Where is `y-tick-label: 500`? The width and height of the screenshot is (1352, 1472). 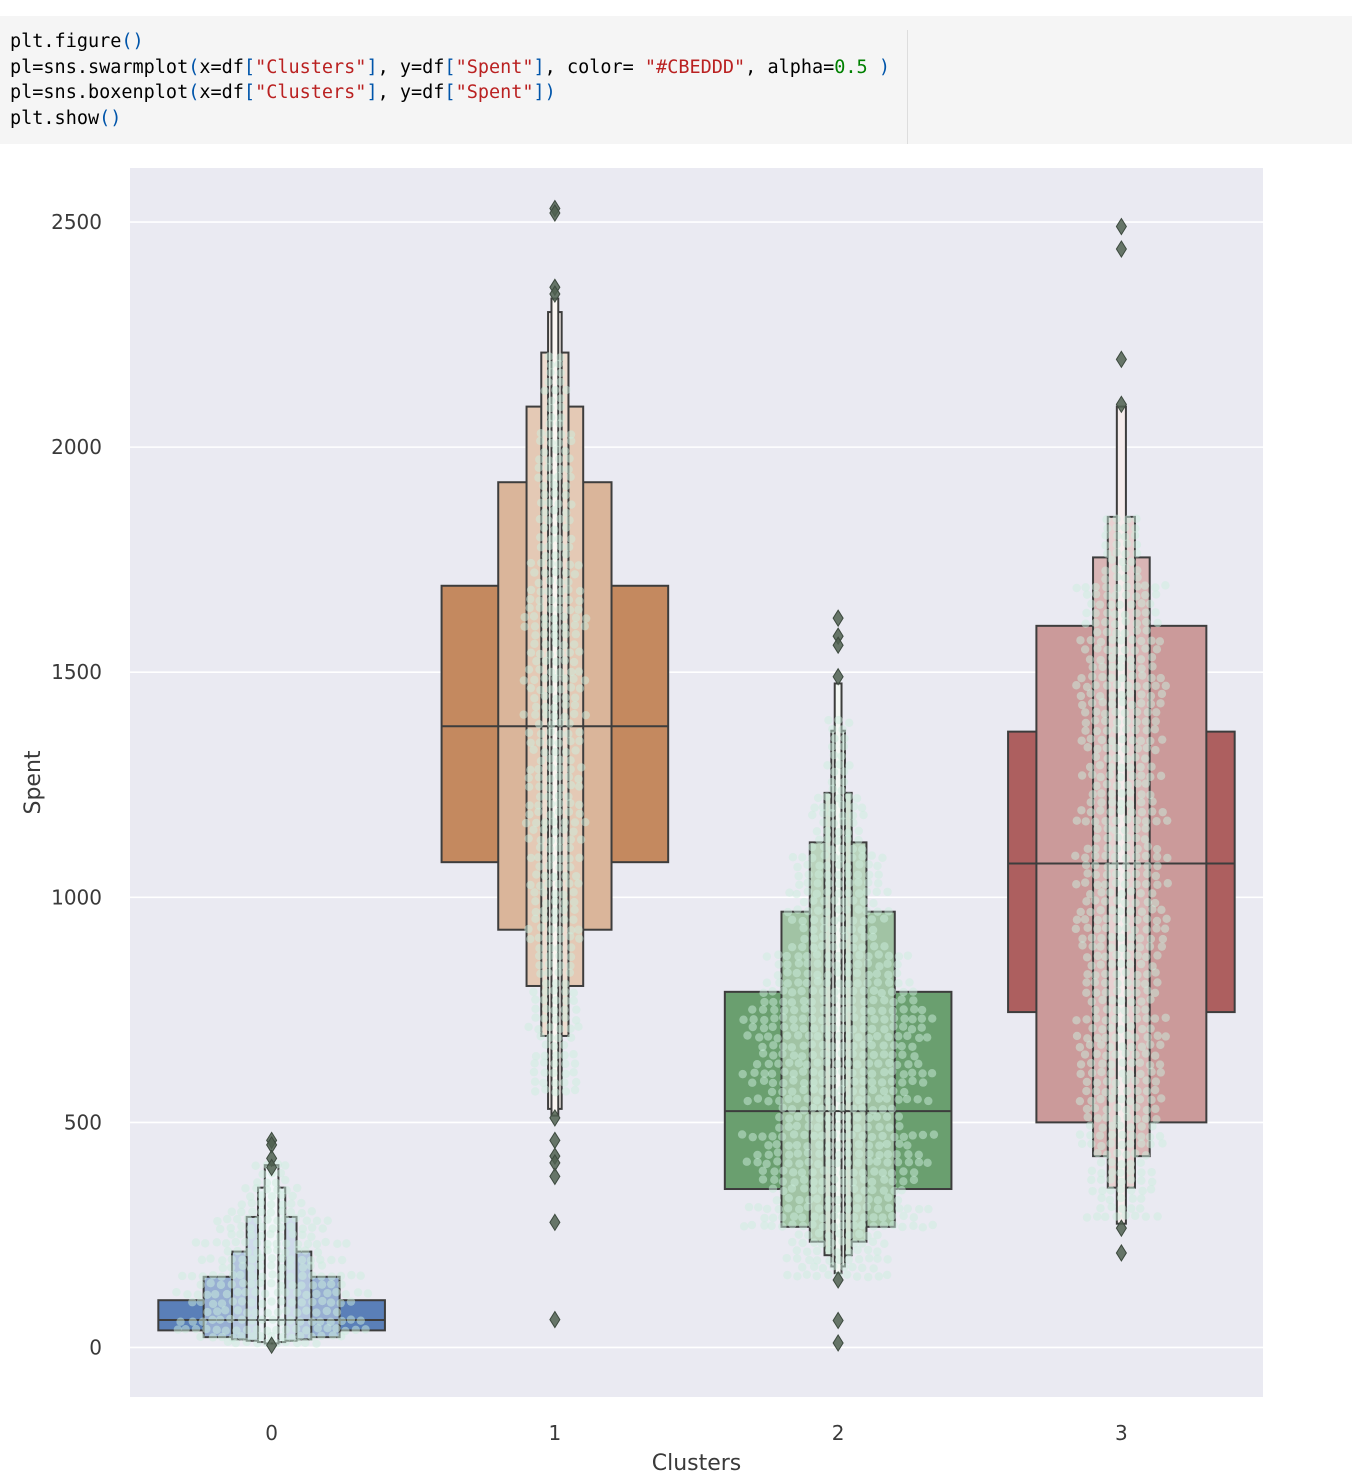
y-tick-label: 500 is located at coordinates (83, 1122).